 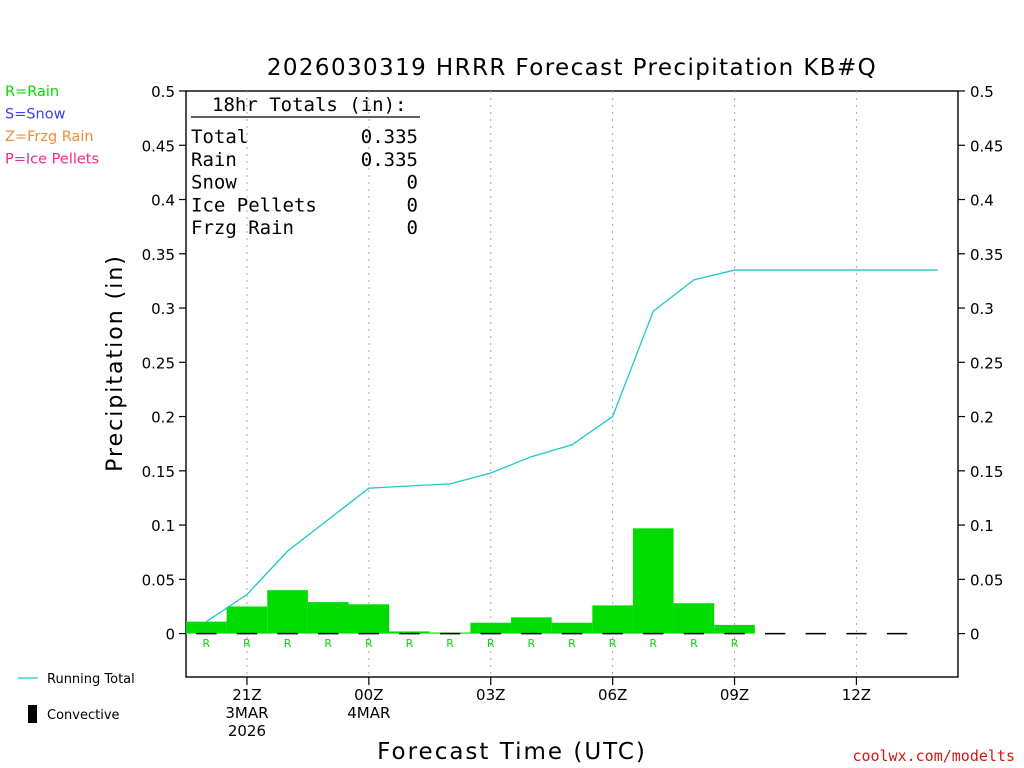 I want to click on ptype-label-2: R, so click(x=288, y=643).